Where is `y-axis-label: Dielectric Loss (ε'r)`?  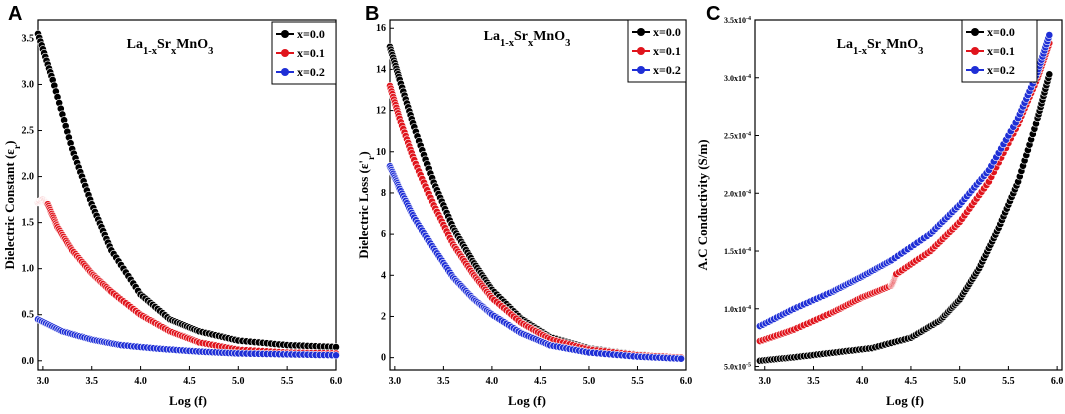
y-axis-label: Dielectric Loss (ε'r) is located at coordinates (366, 204).